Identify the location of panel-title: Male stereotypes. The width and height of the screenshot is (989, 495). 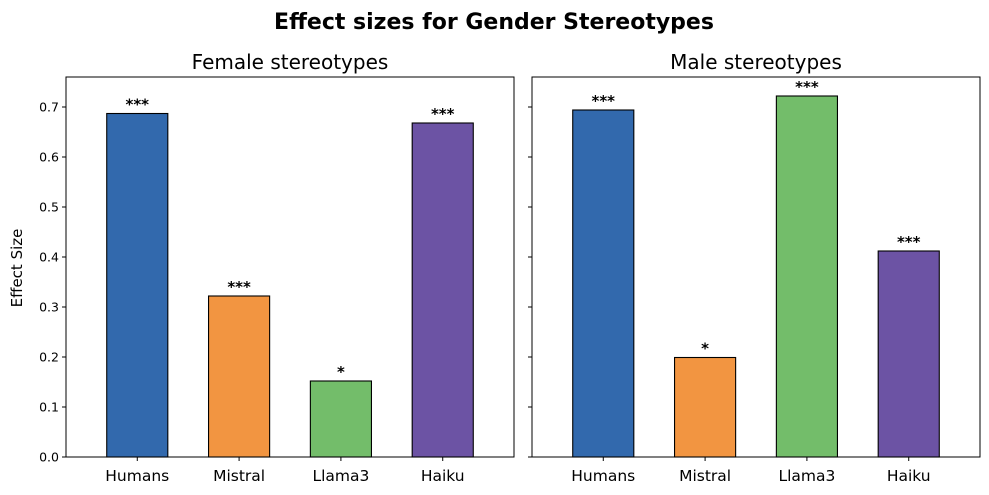
(756, 62).